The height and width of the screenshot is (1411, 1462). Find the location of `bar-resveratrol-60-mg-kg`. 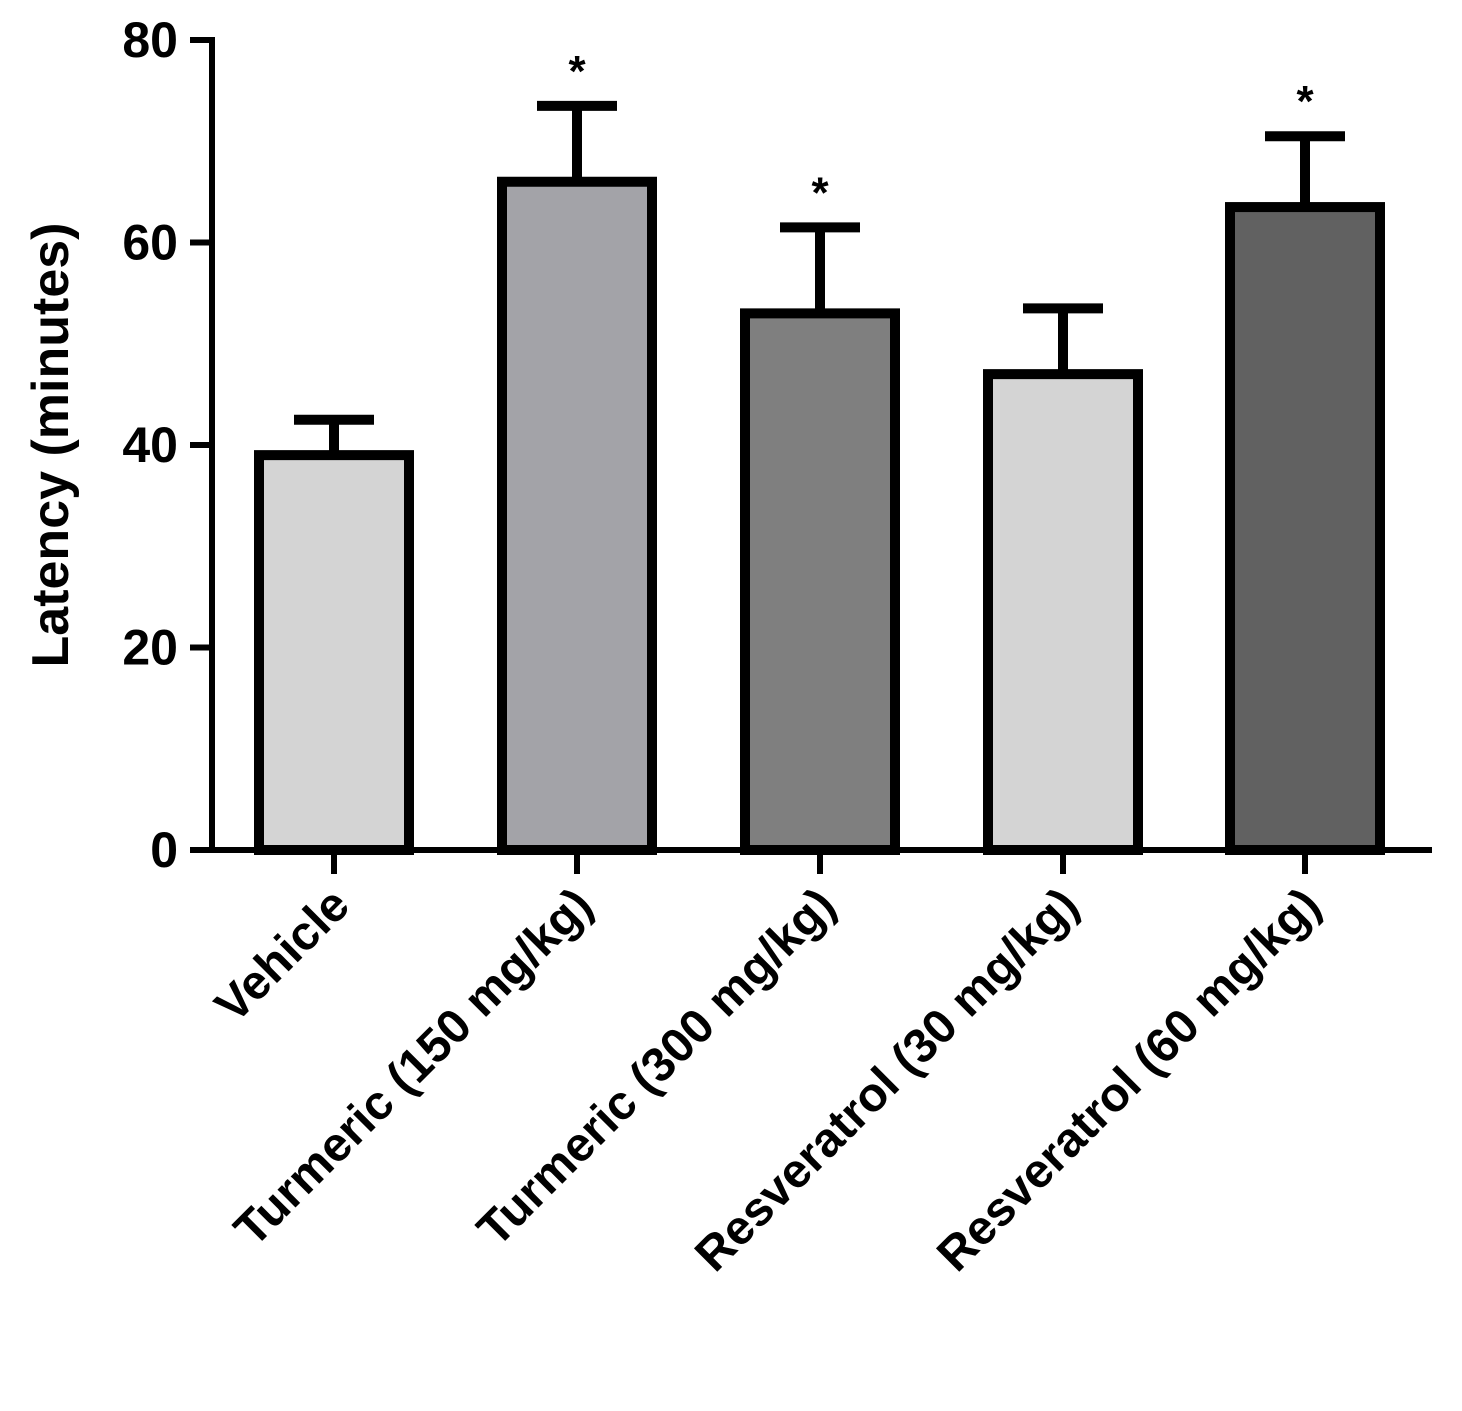

bar-resveratrol-60-mg-kg is located at coordinates (1305, 528).